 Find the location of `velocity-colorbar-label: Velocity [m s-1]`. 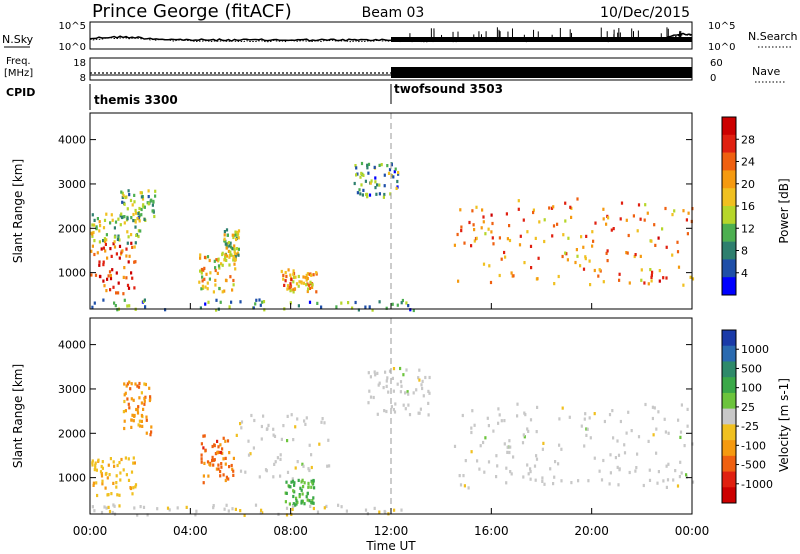

velocity-colorbar-label: Velocity [m s-1] is located at coordinates (784, 425).